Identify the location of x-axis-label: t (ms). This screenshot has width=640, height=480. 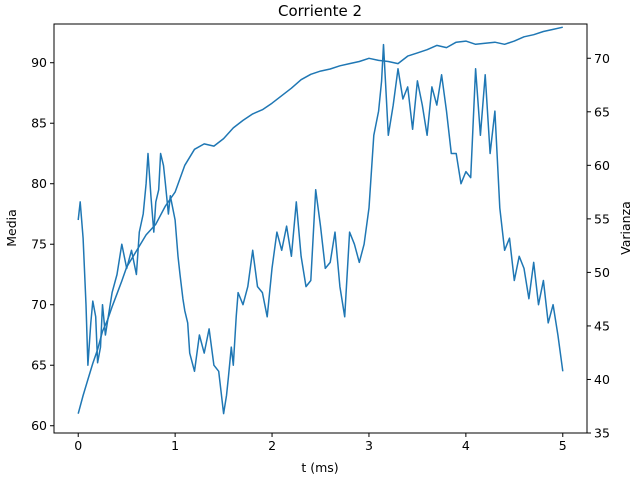
(319, 467).